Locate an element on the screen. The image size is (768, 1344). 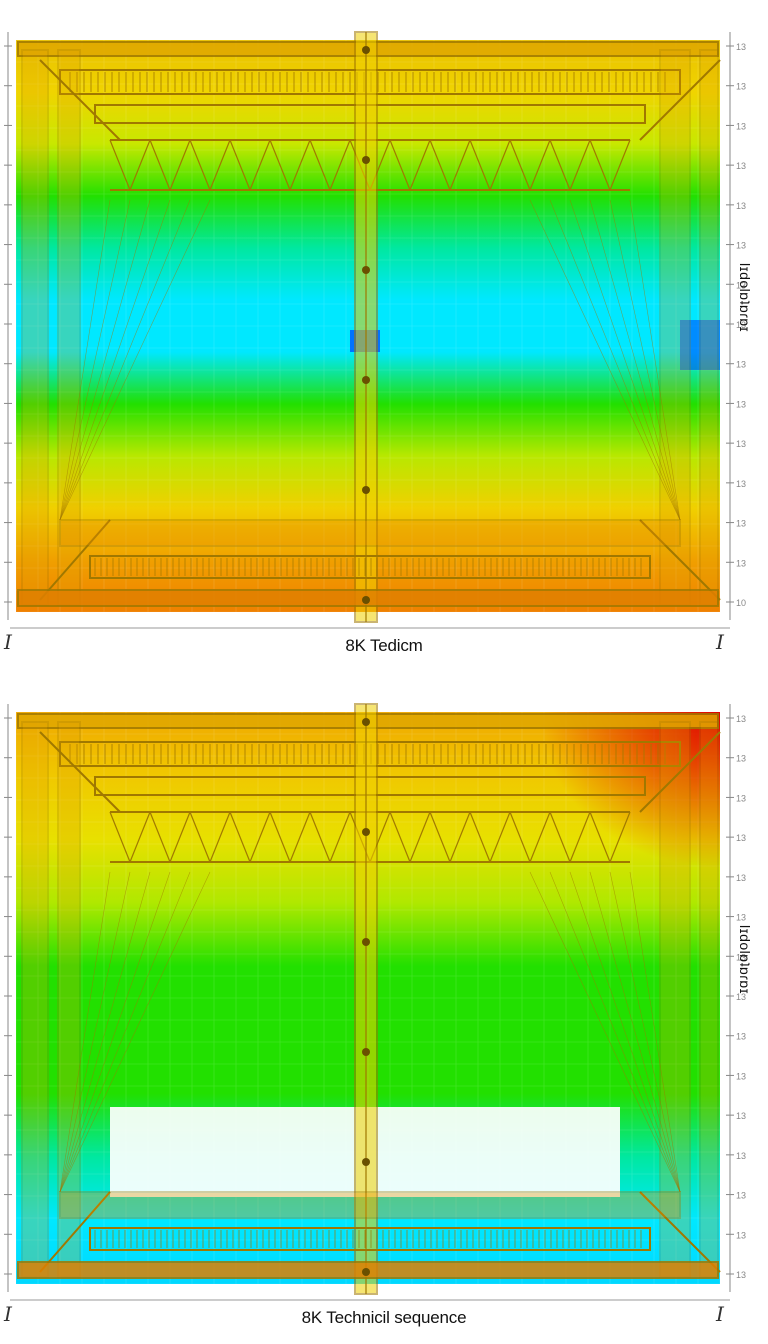
bottom-right-corner-marker: I is located at coordinates (720, 1314).